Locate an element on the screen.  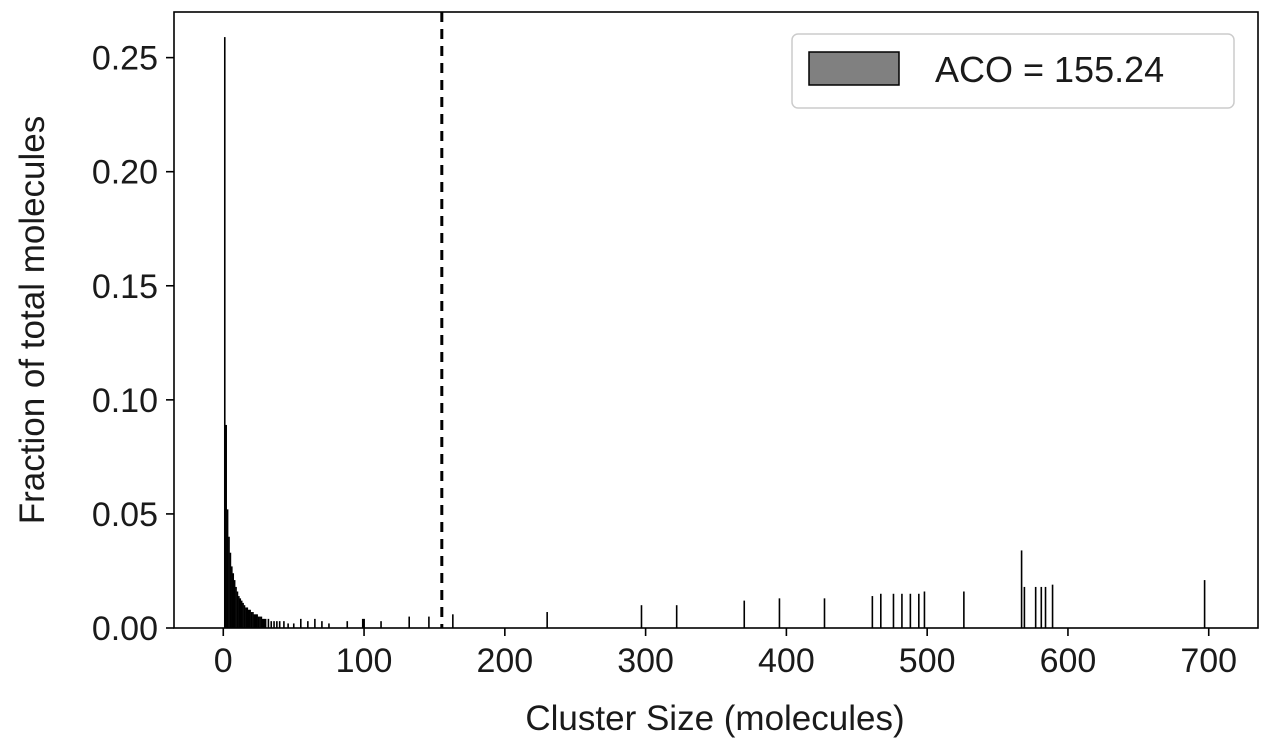
y-tick-label: 0.00 is located at coordinates (125, 629).